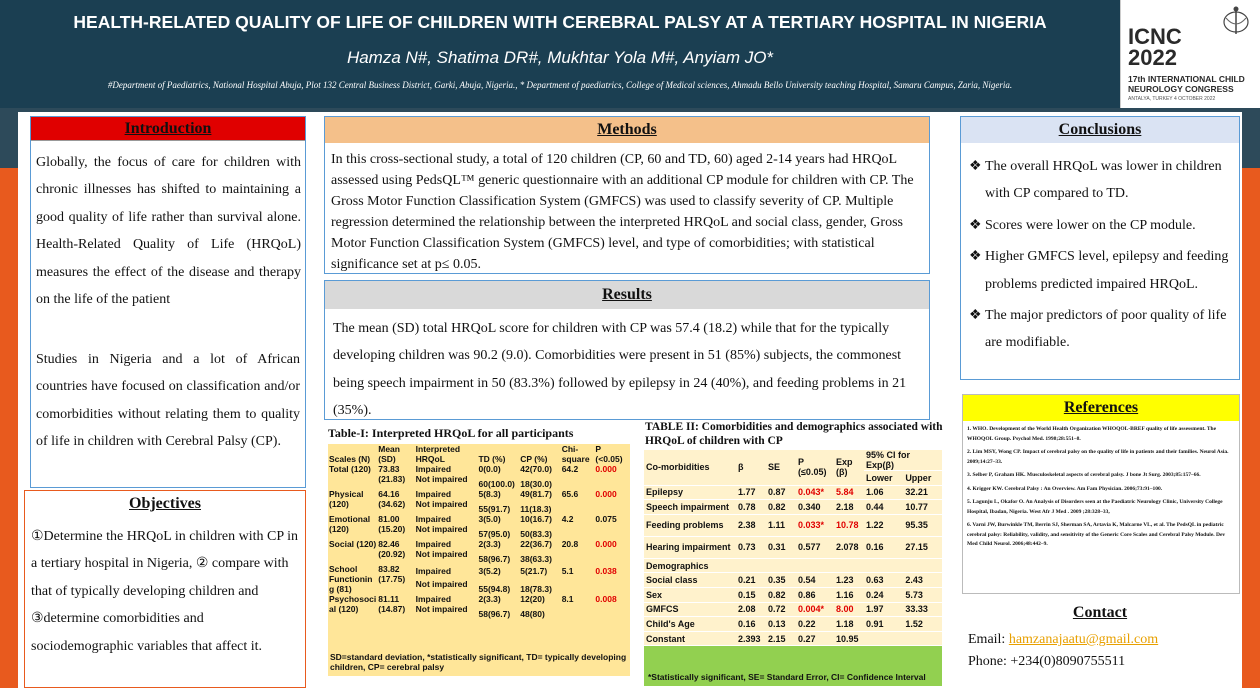  What do you see at coordinates (353, 604) in the screenshot?
I see `table1-scale: Psychosoci al (120)` at bounding box center [353, 604].